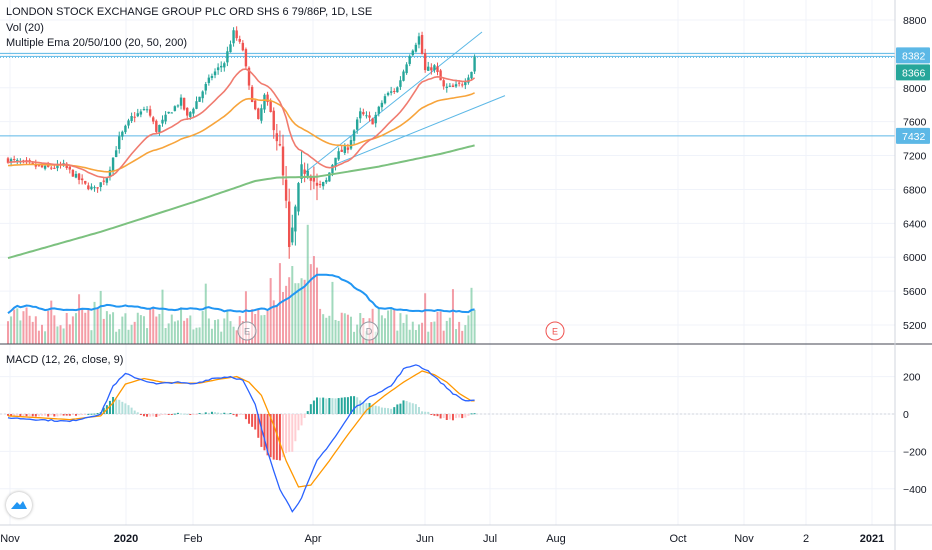 The height and width of the screenshot is (550, 932). What do you see at coordinates (65, 360) in the screenshot?
I see `macd-legend: MACD (12, 26, close, 9)` at bounding box center [65, 360].